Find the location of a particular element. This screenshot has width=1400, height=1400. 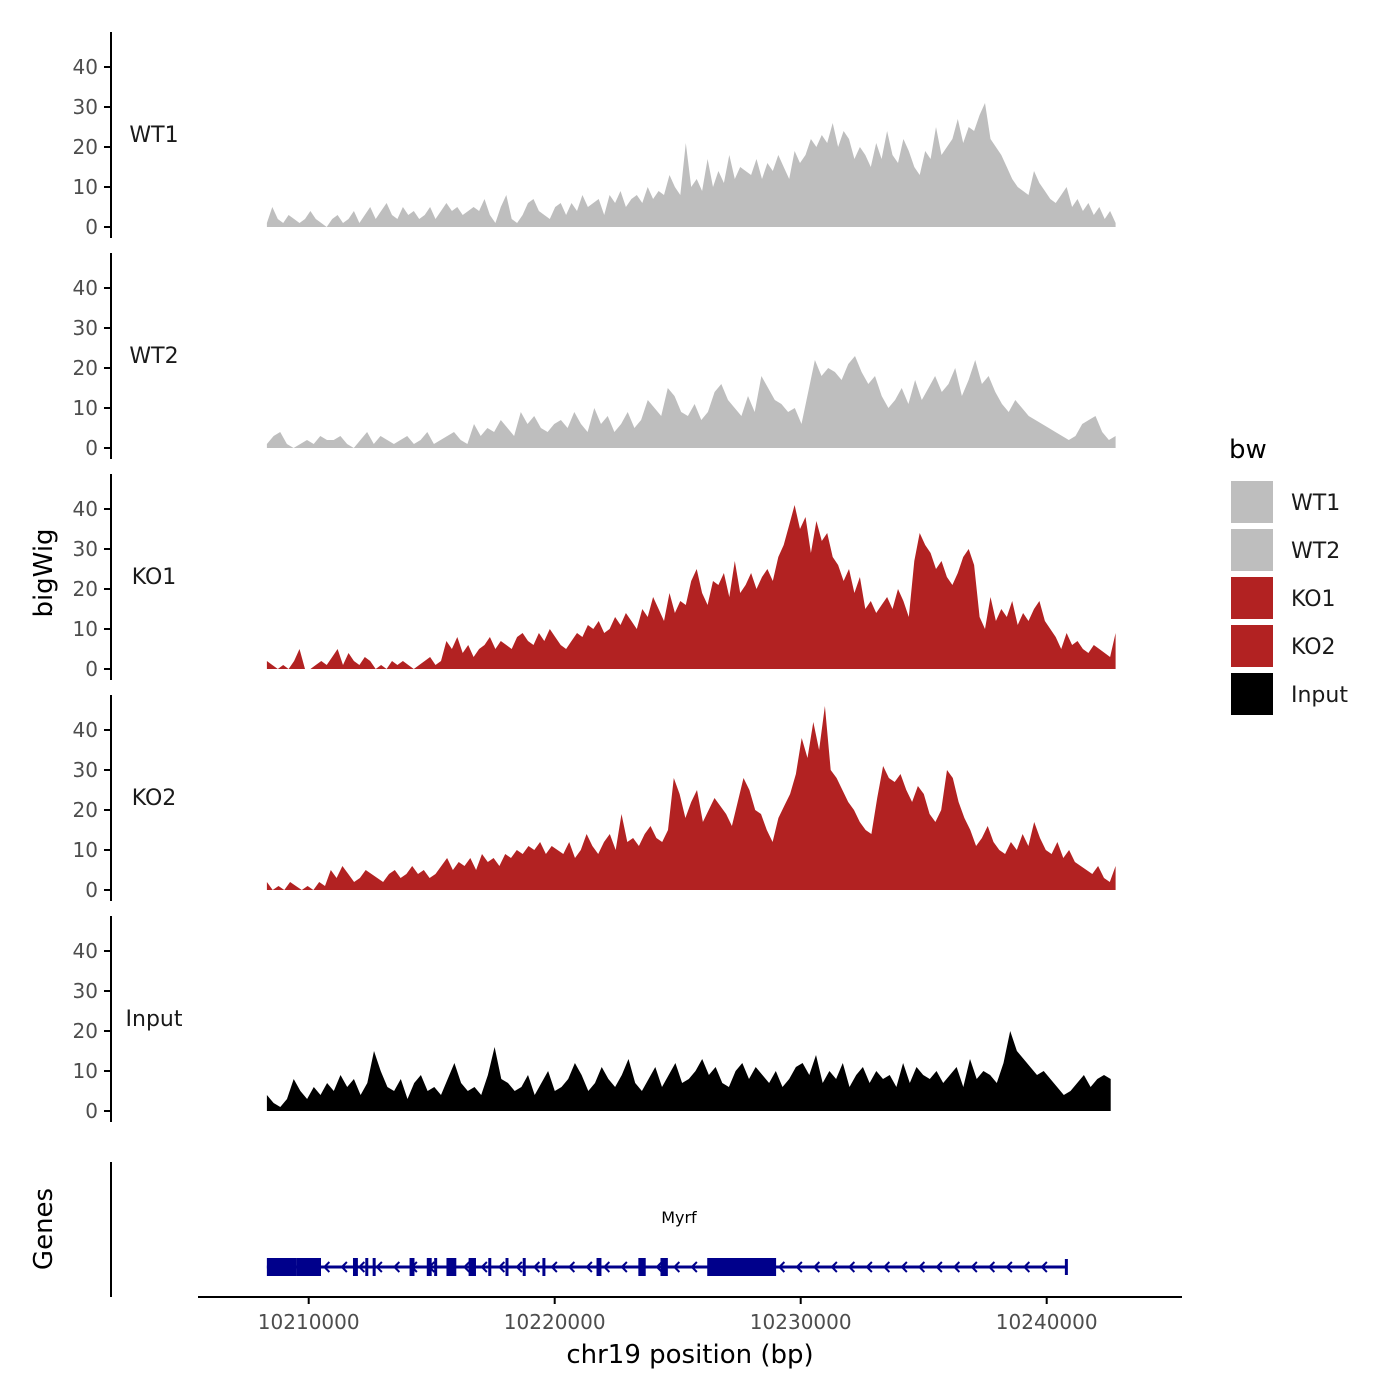

signal-area-input is located at coordinates (688, 1071).